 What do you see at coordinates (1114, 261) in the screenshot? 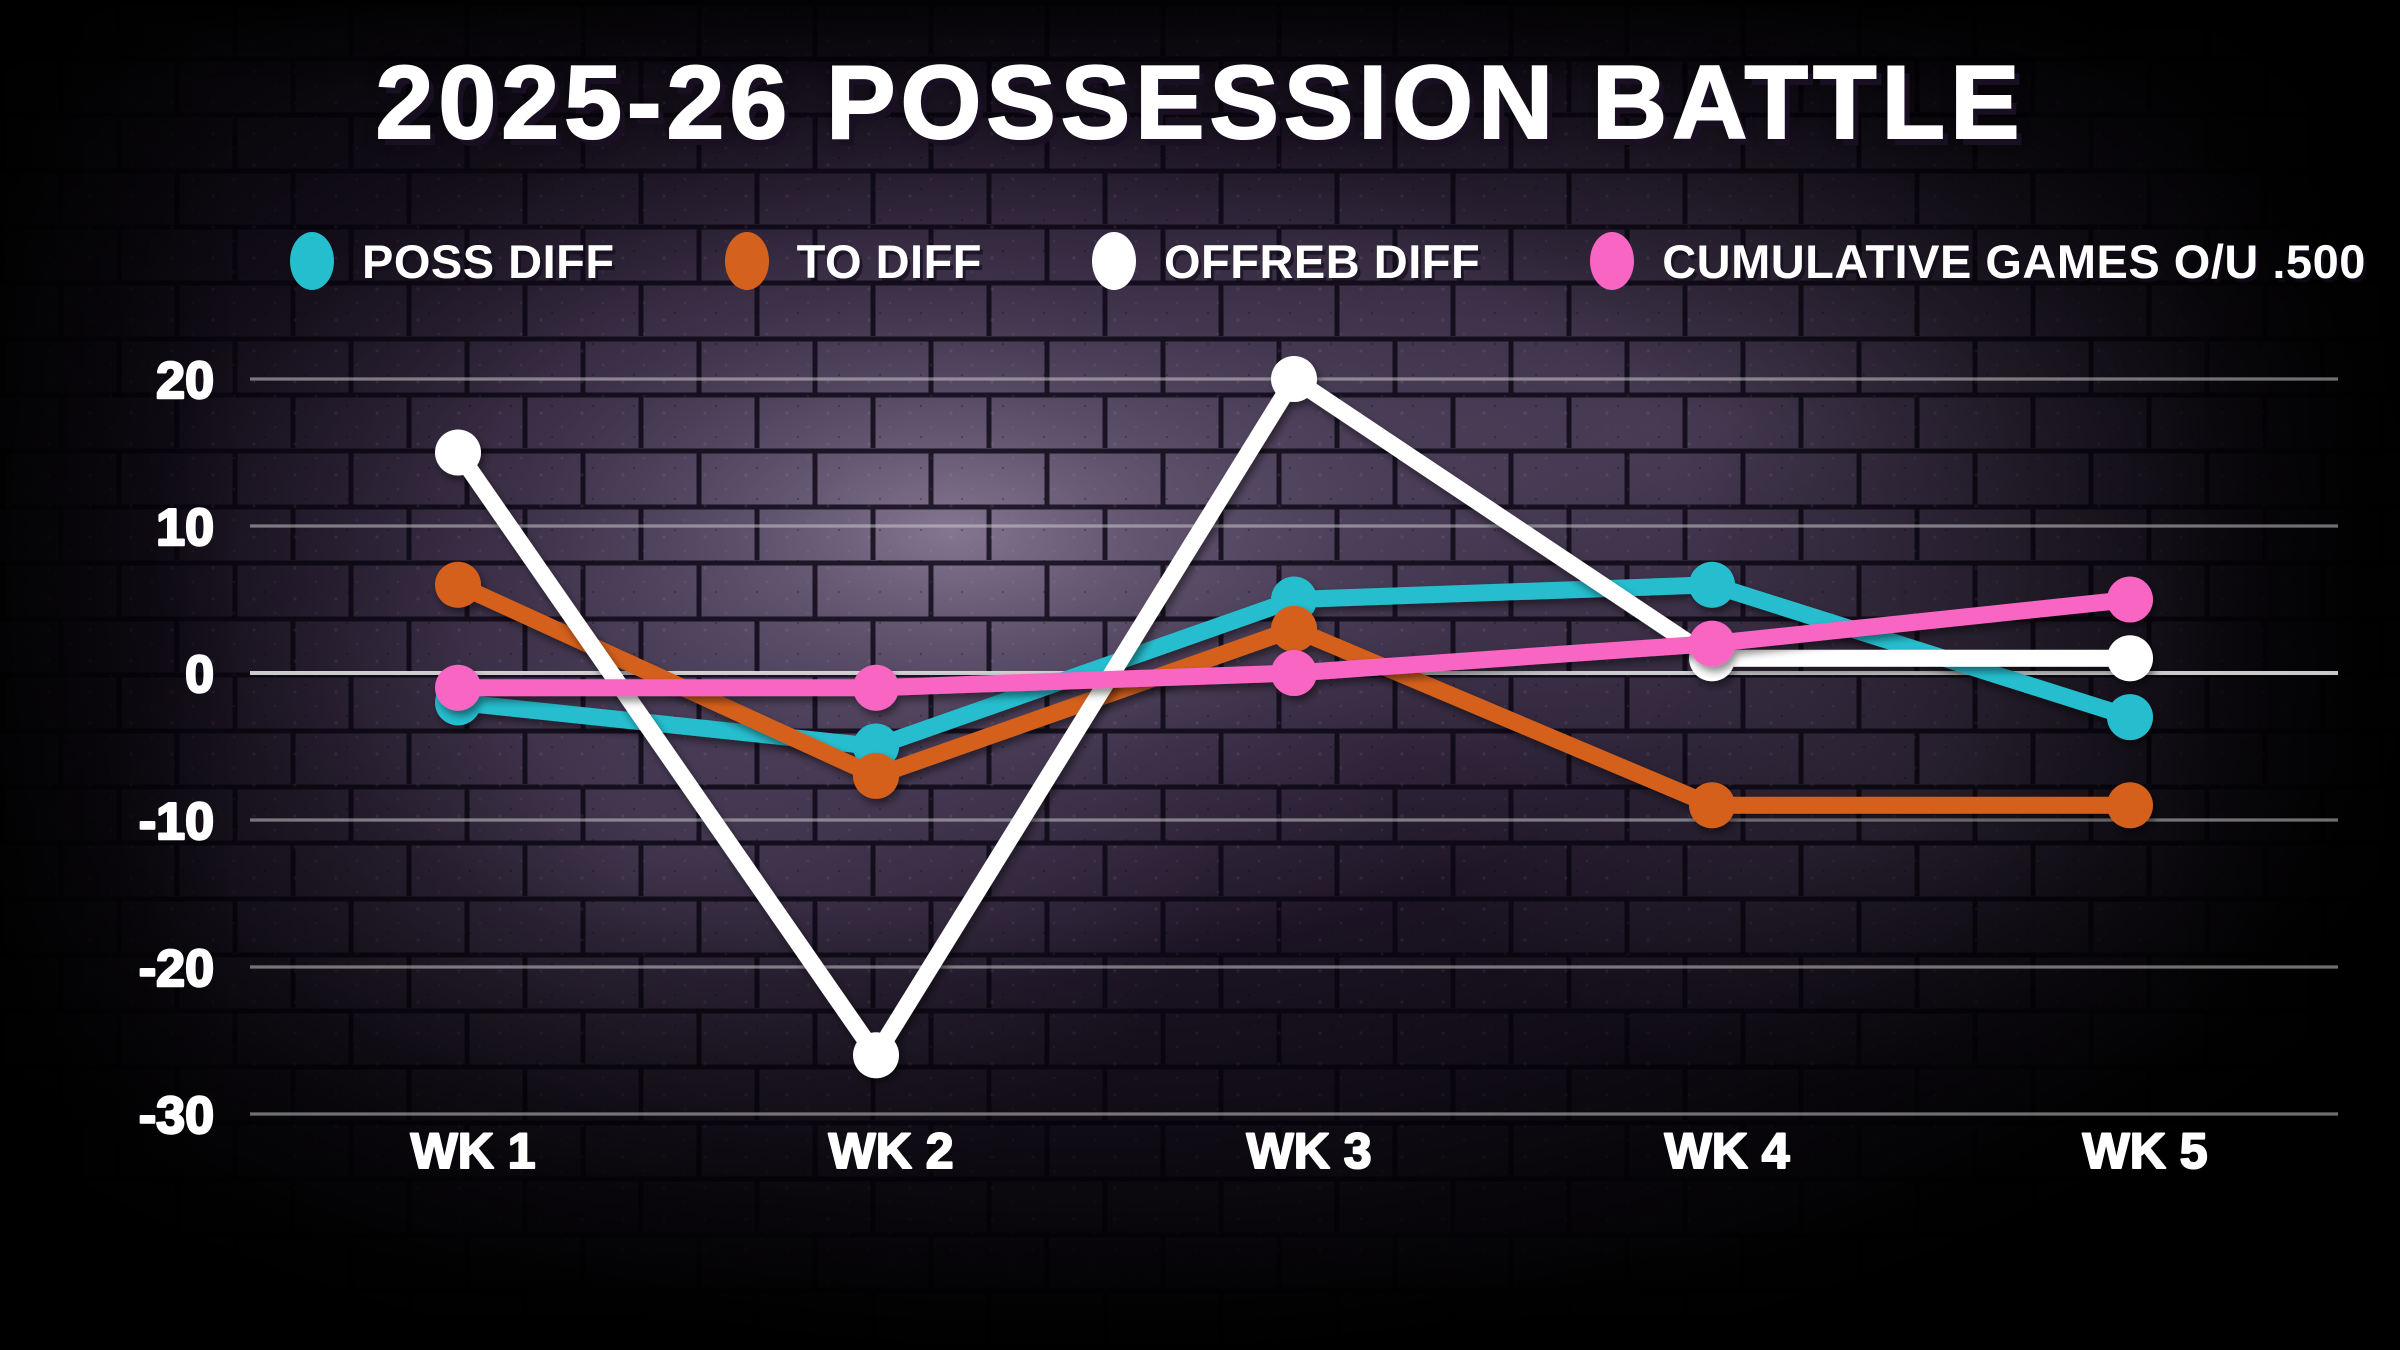
I see `offreb-diff-dot-icon` at bounding box center [1114, 261].